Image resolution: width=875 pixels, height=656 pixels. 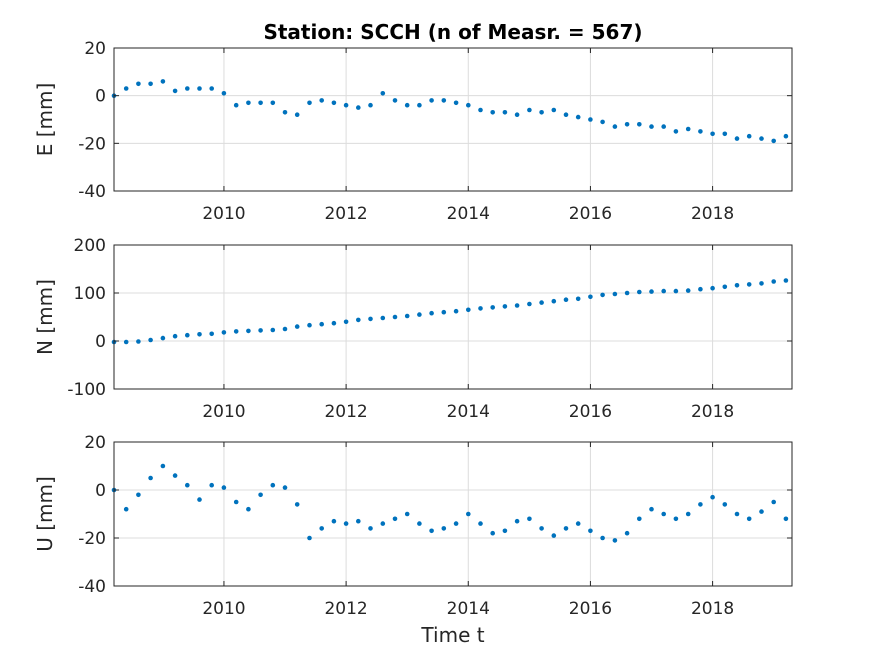 I want to click on x-tick-label: 2018, so click(x=712, y=412).